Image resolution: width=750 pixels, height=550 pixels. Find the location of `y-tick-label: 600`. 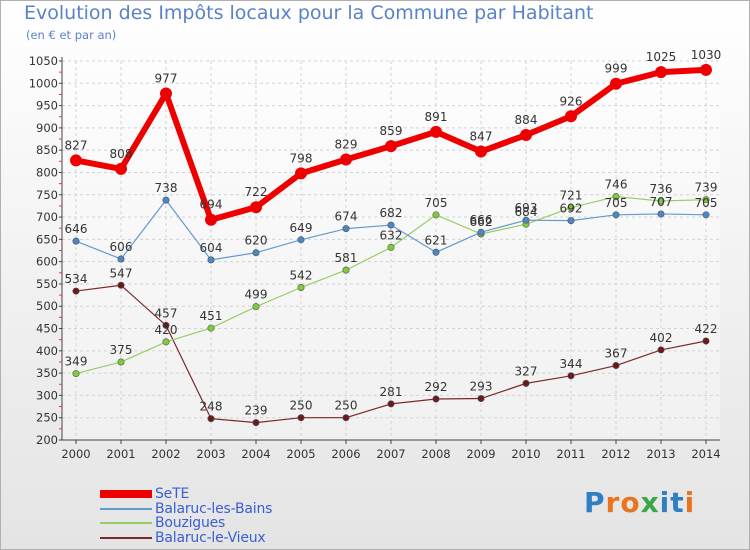

y-tick-label: 600 is located at coordinates (47, 262).